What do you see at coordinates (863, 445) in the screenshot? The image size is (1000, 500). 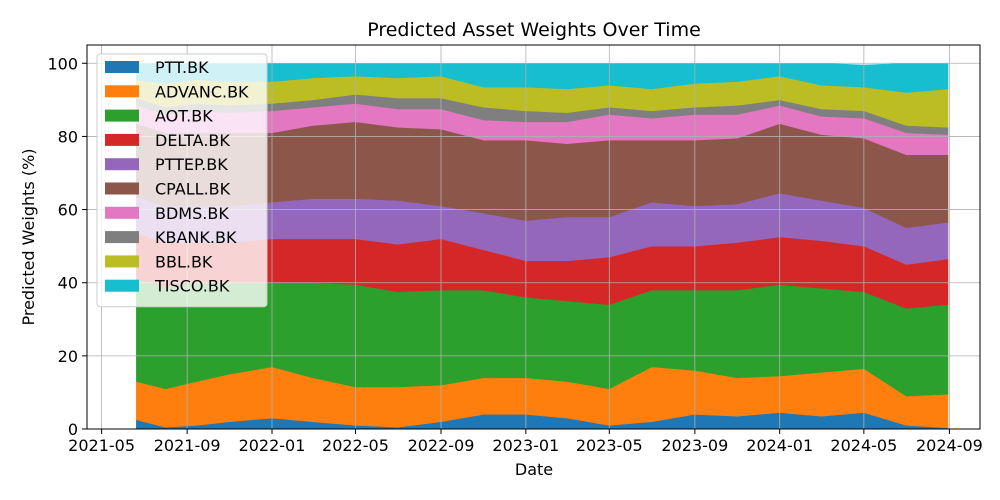 I see `x-tick-label: 2024-05` at bounding box center [863, 445].